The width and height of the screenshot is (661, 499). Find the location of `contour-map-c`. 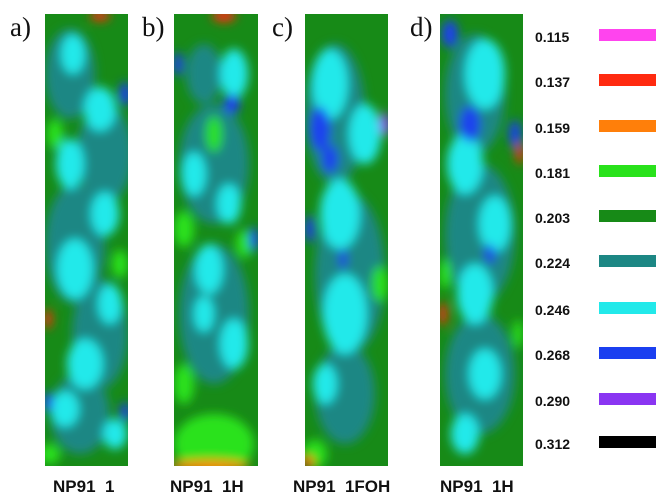

contour-map-c is located at coordinates (346, 240).